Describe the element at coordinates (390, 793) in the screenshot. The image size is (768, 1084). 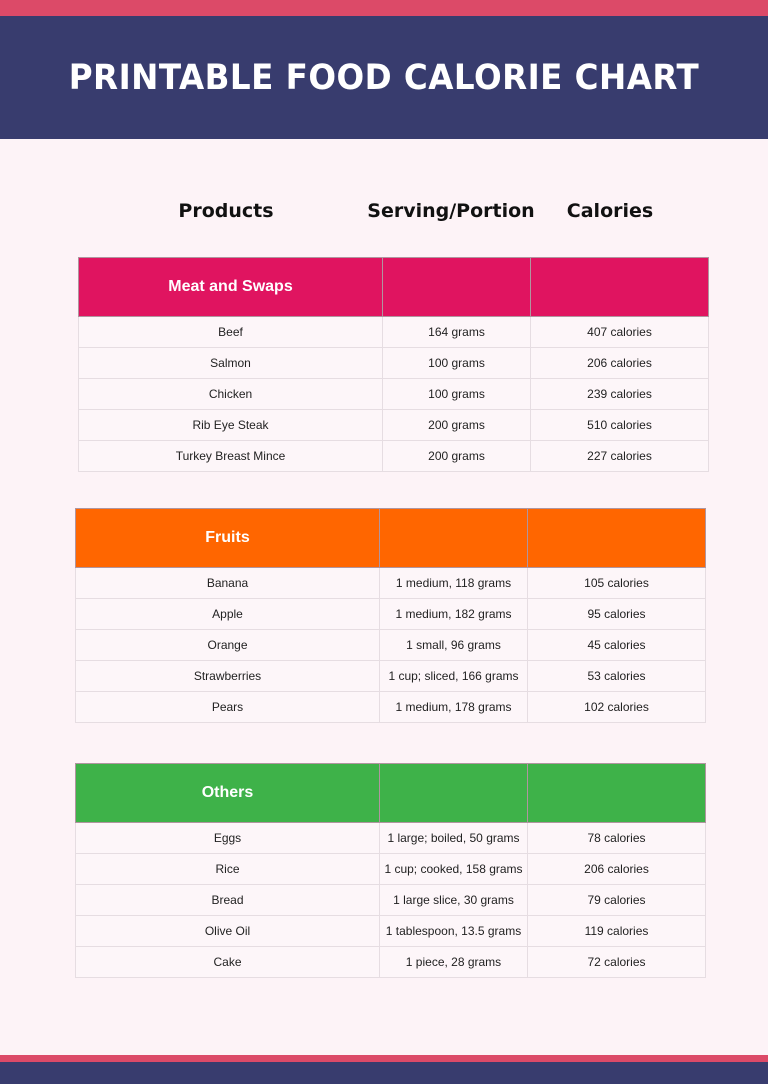
I see `section-header: Others` at that location.